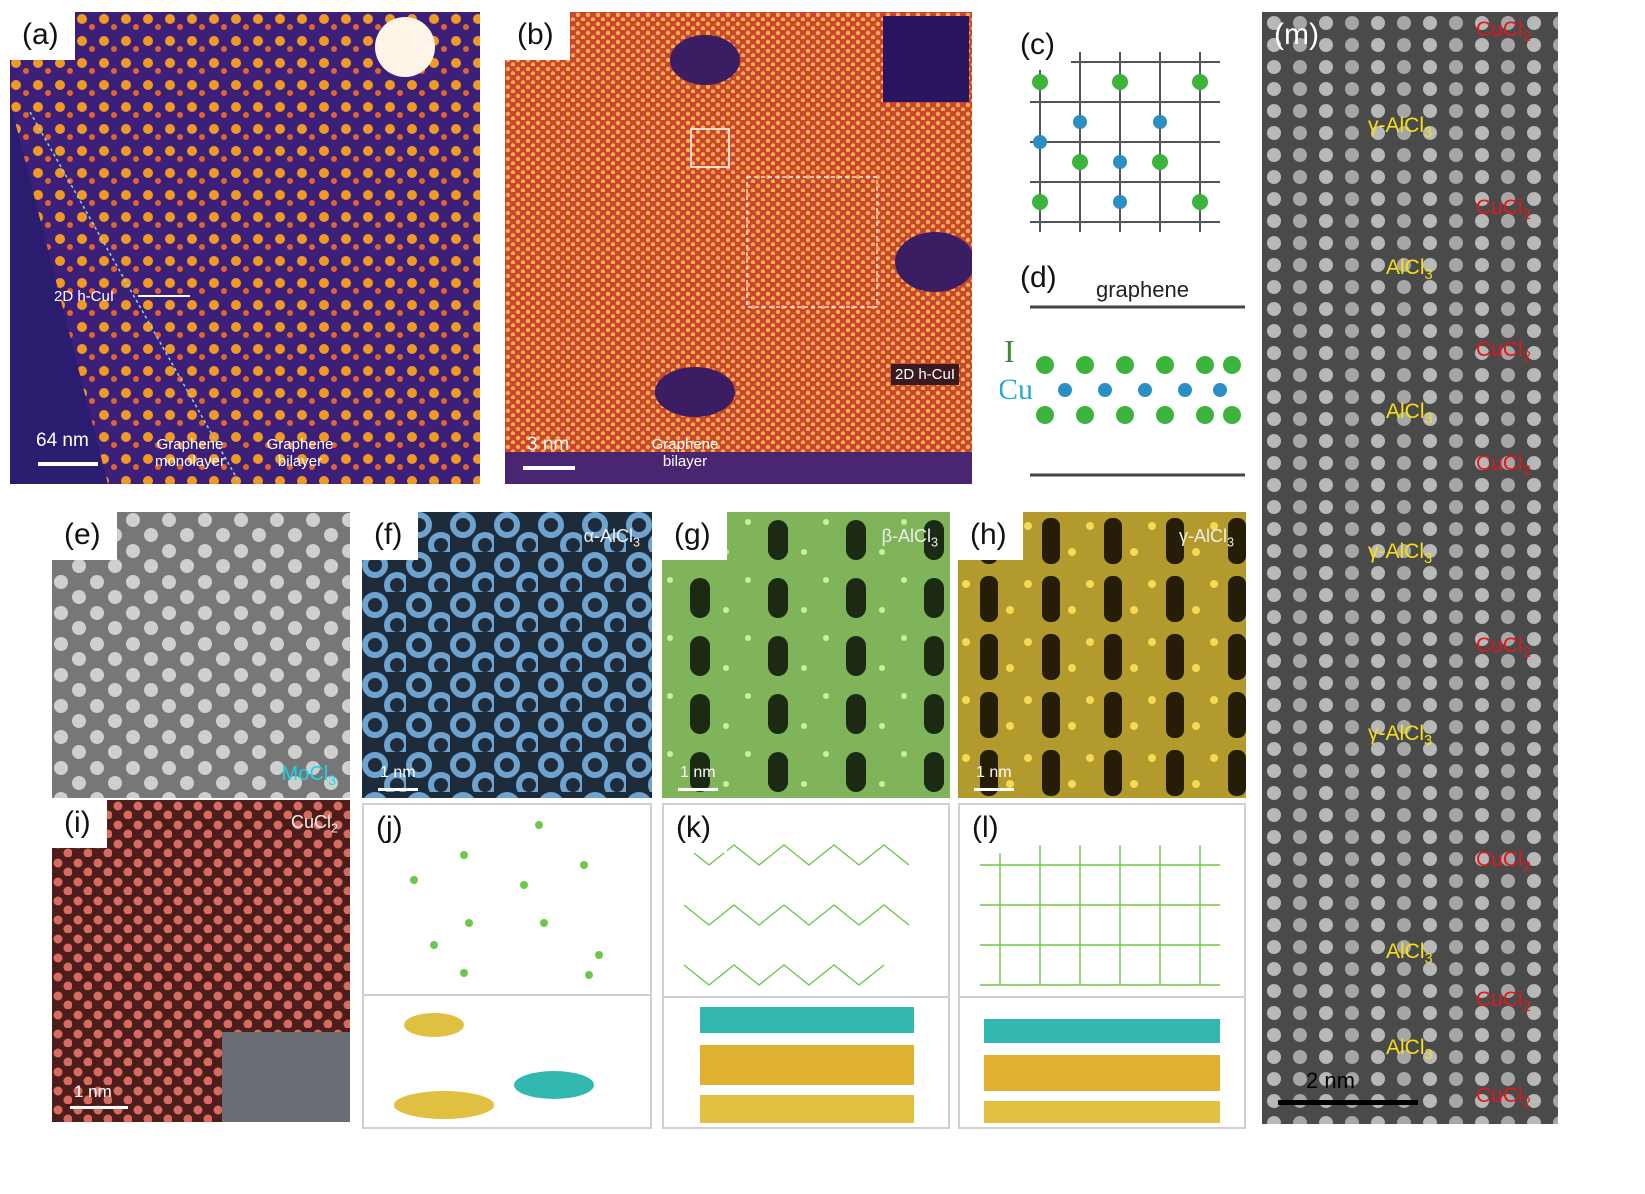  I want to click on m-layer-3: CuCl2, so click(1503, 209).